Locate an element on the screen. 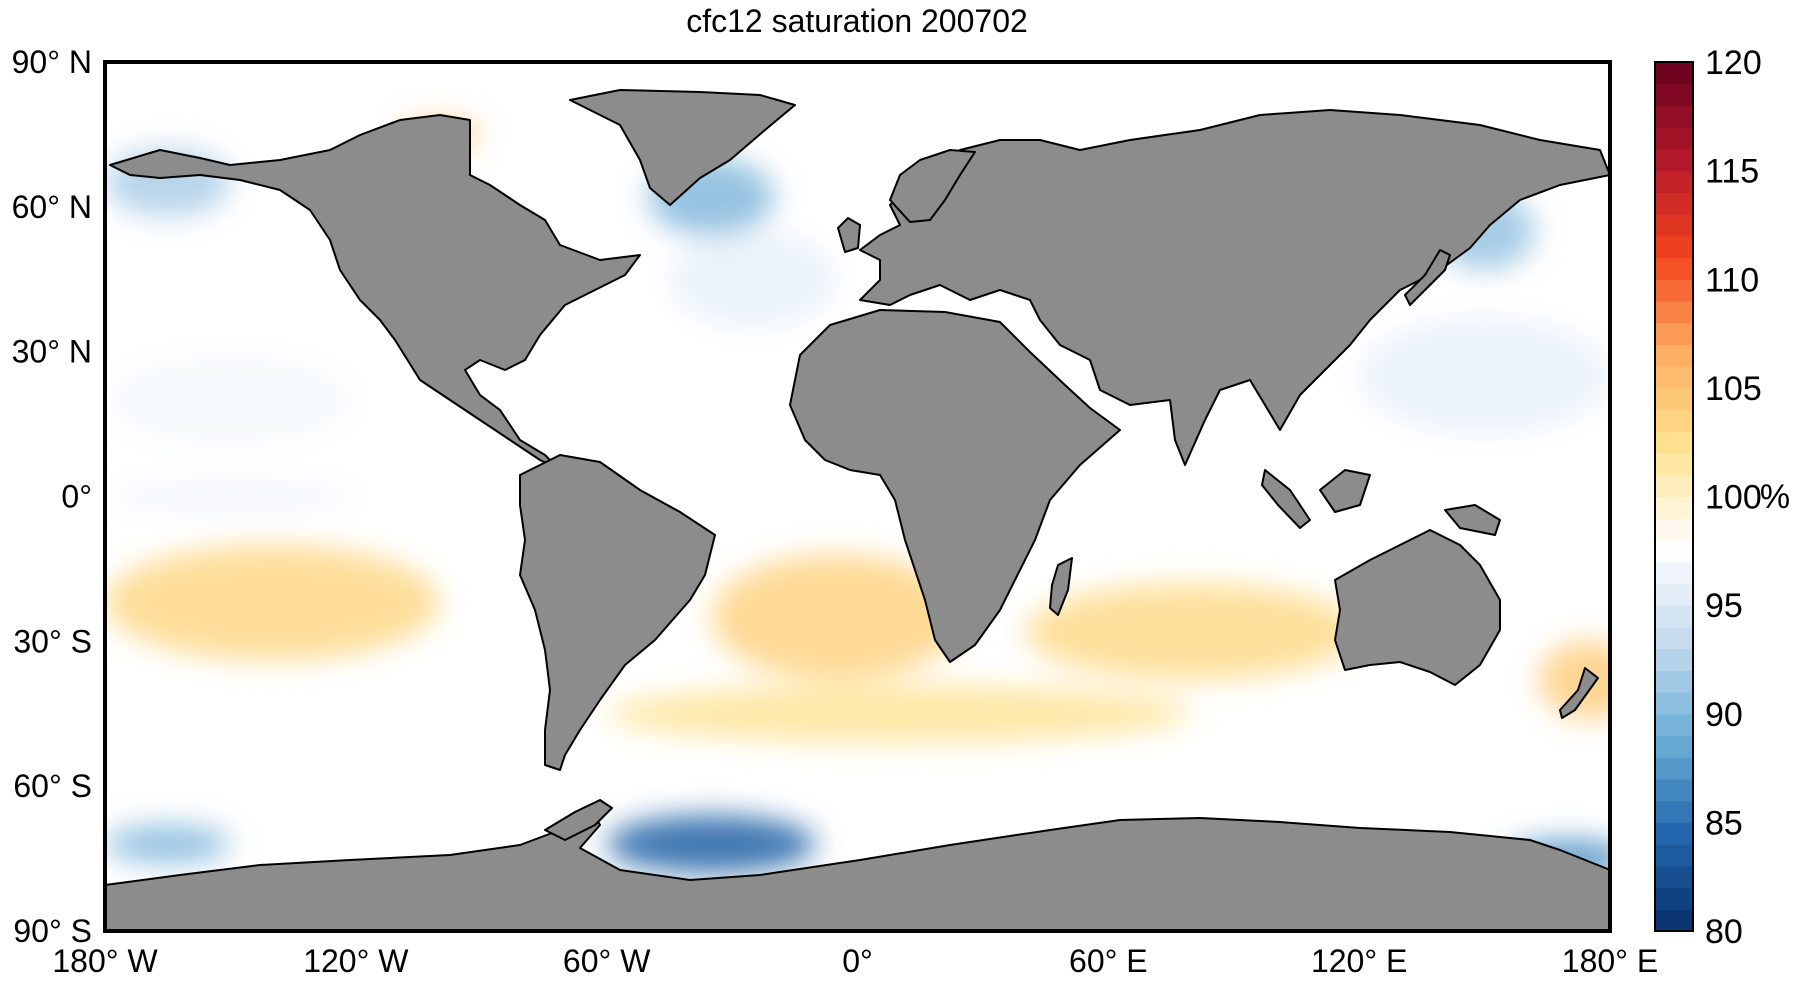 The image size is (1808, 984). scandinavia-landmass is located at coordinates (932, 186).